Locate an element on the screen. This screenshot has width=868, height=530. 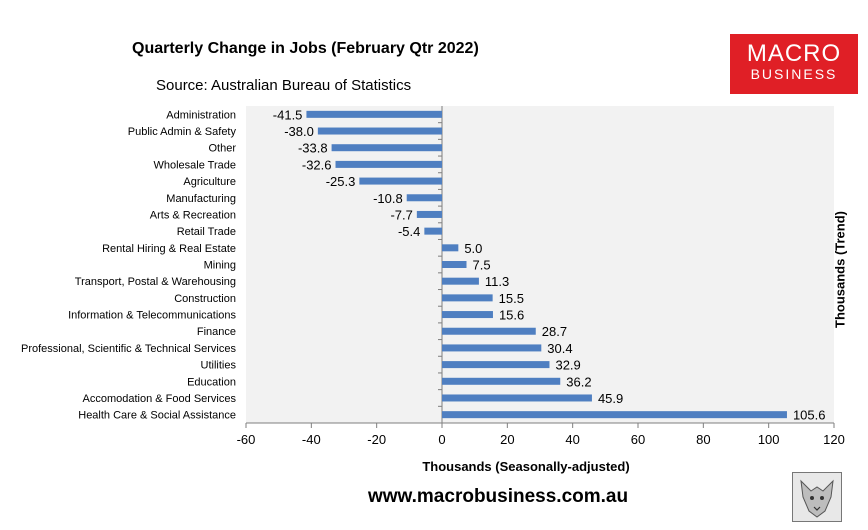
category-label: Retail Trade is located at coordinates (206, 232).